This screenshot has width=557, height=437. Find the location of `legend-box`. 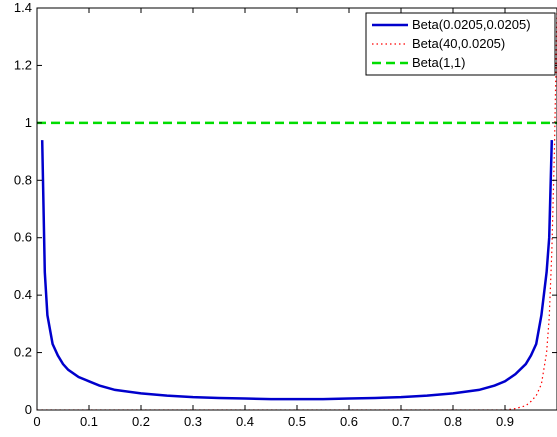

legend-box is located at coordinates (460, 44).